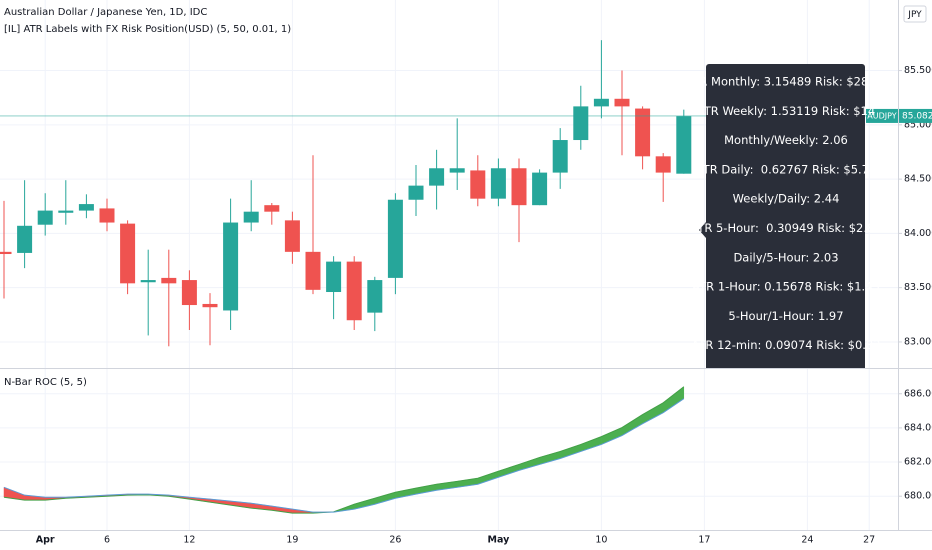 Image resolution: width=932 pixels, height=550 pixels. I want to click on y-tick-label: 680.000, so click(918, 496).